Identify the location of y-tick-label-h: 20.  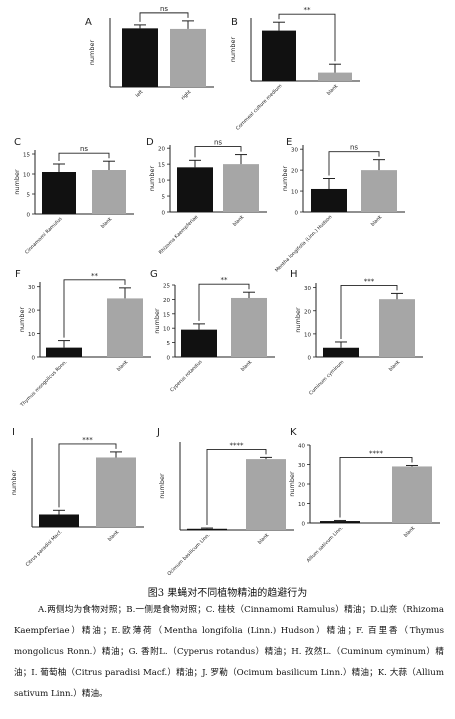
(307, 312).